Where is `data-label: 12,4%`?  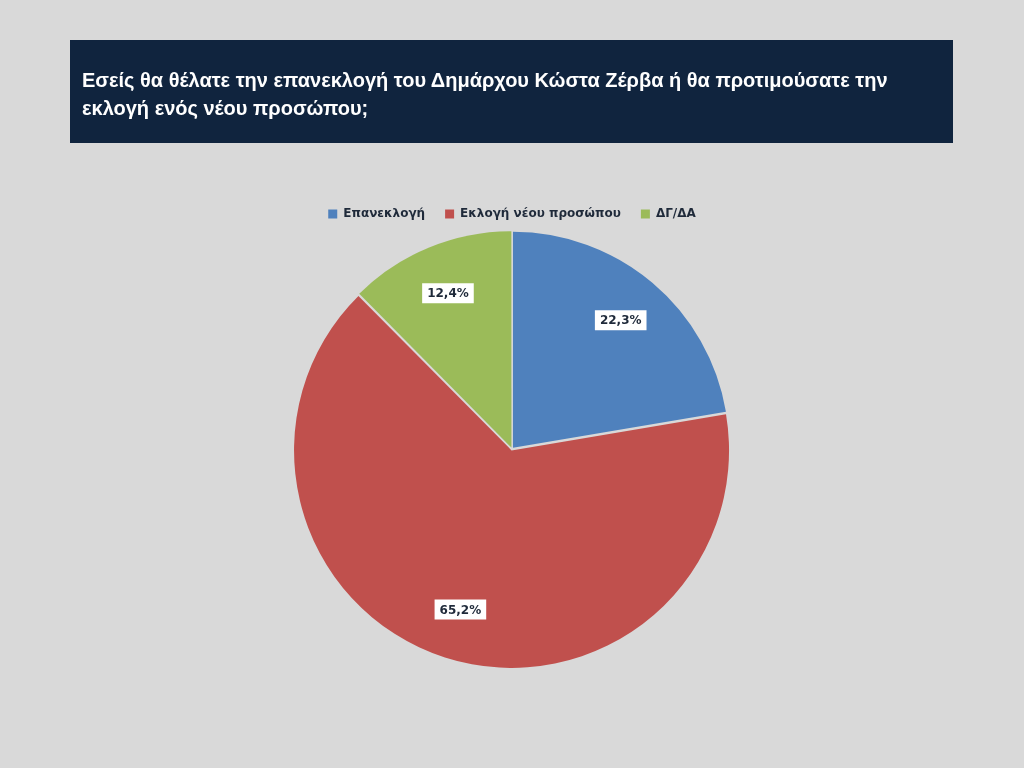 data-label: 12,4% is located at coordinates (448, 293).